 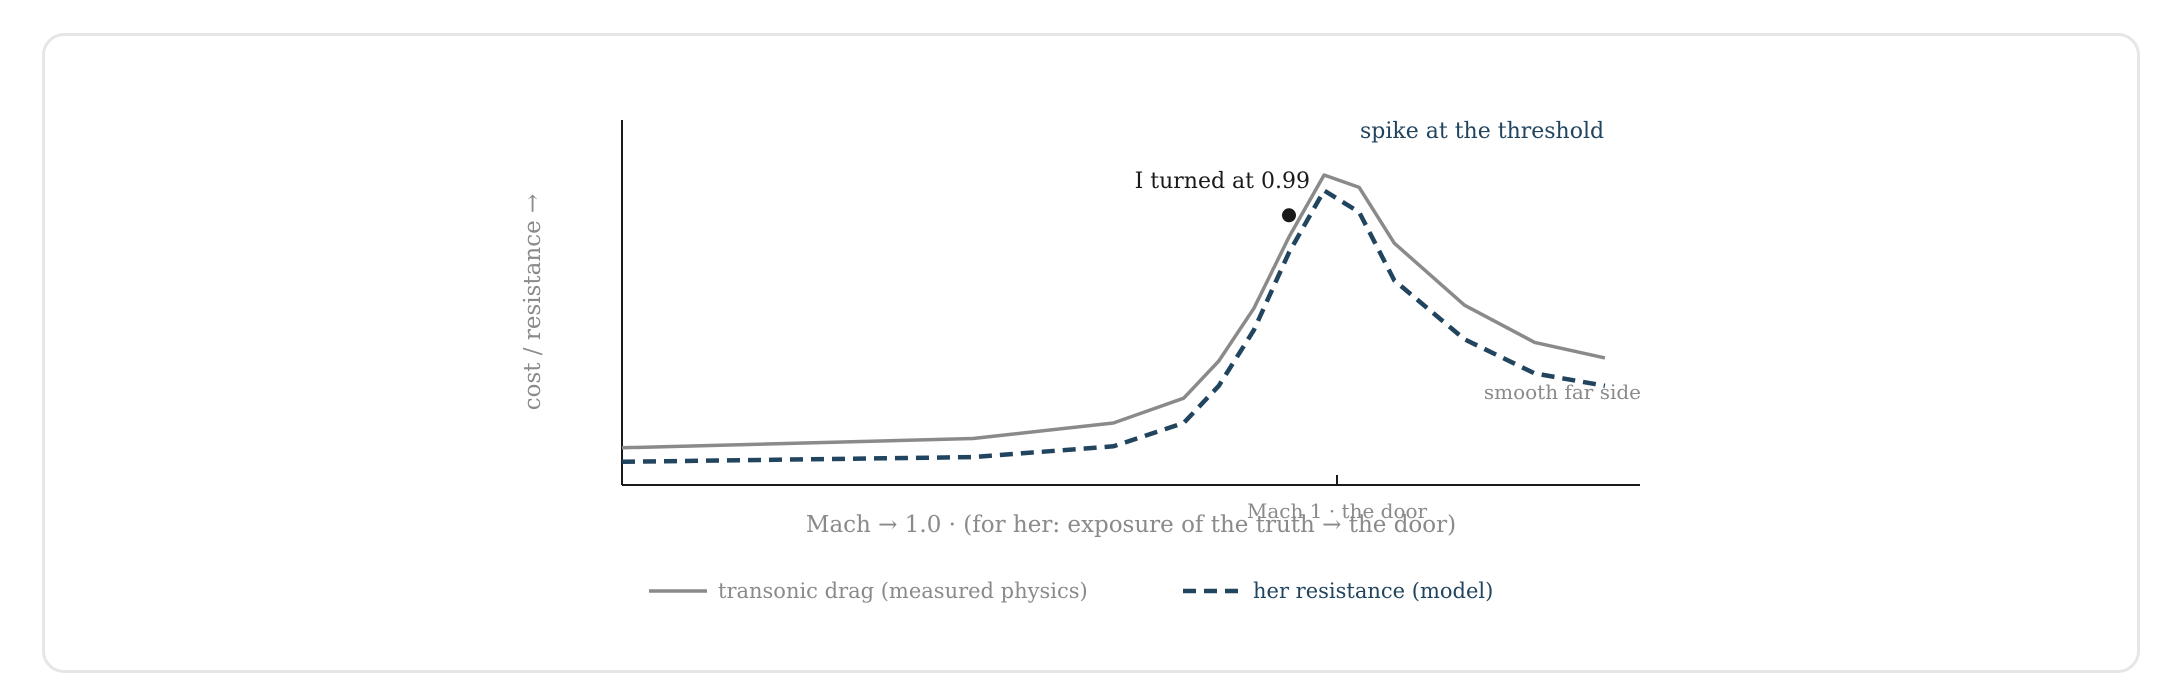 I want to click on legend-label-drag: transonic drag (measured physics), so click(x=903, y=591).